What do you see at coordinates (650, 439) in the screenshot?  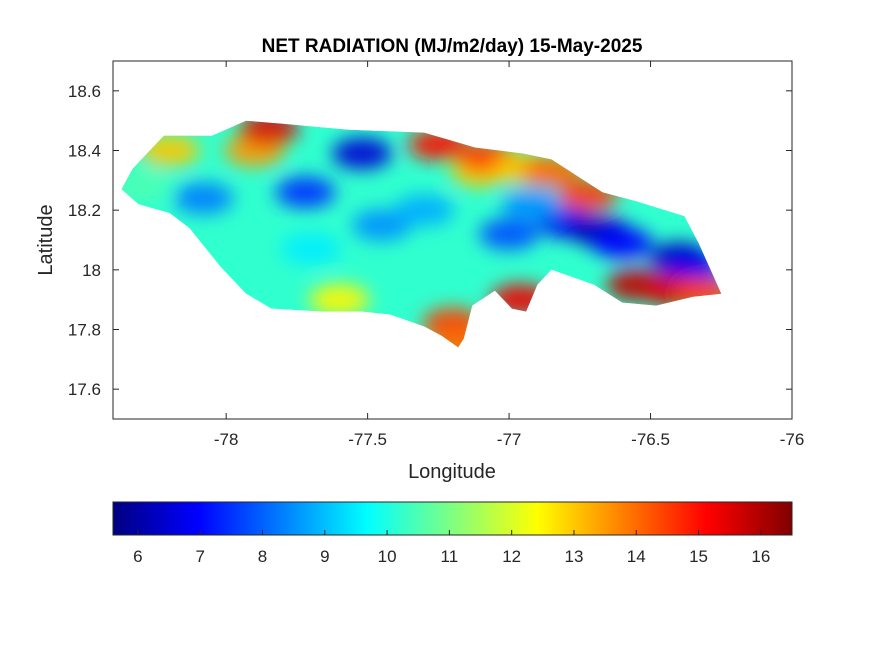 I see `x-tick-label: -76.5` at bounding box center [650, 439].